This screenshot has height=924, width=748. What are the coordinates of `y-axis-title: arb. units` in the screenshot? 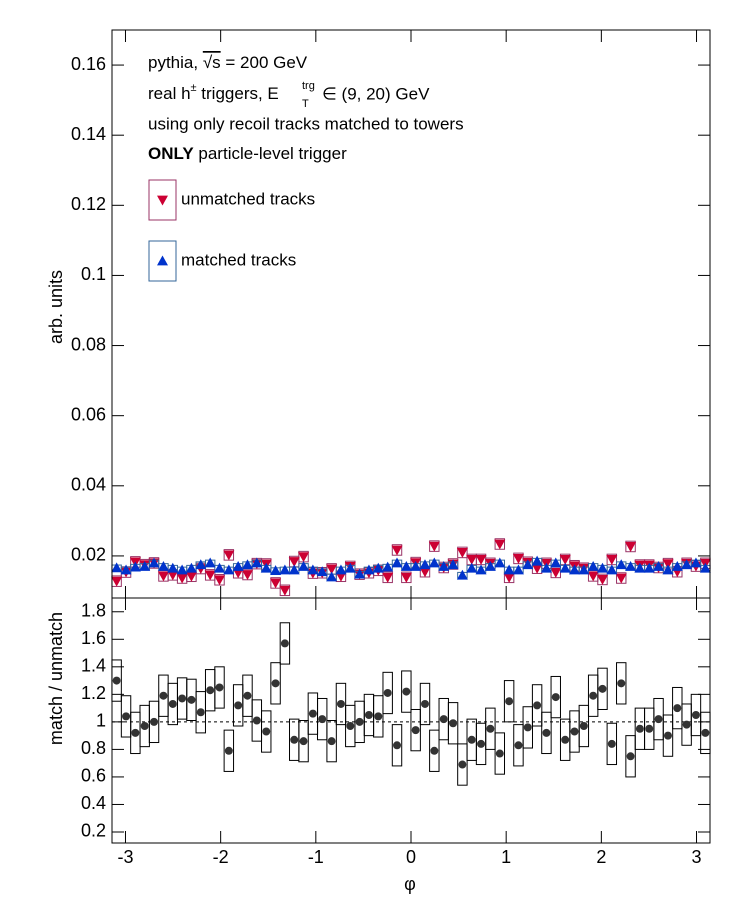 It's located at (56, 307).